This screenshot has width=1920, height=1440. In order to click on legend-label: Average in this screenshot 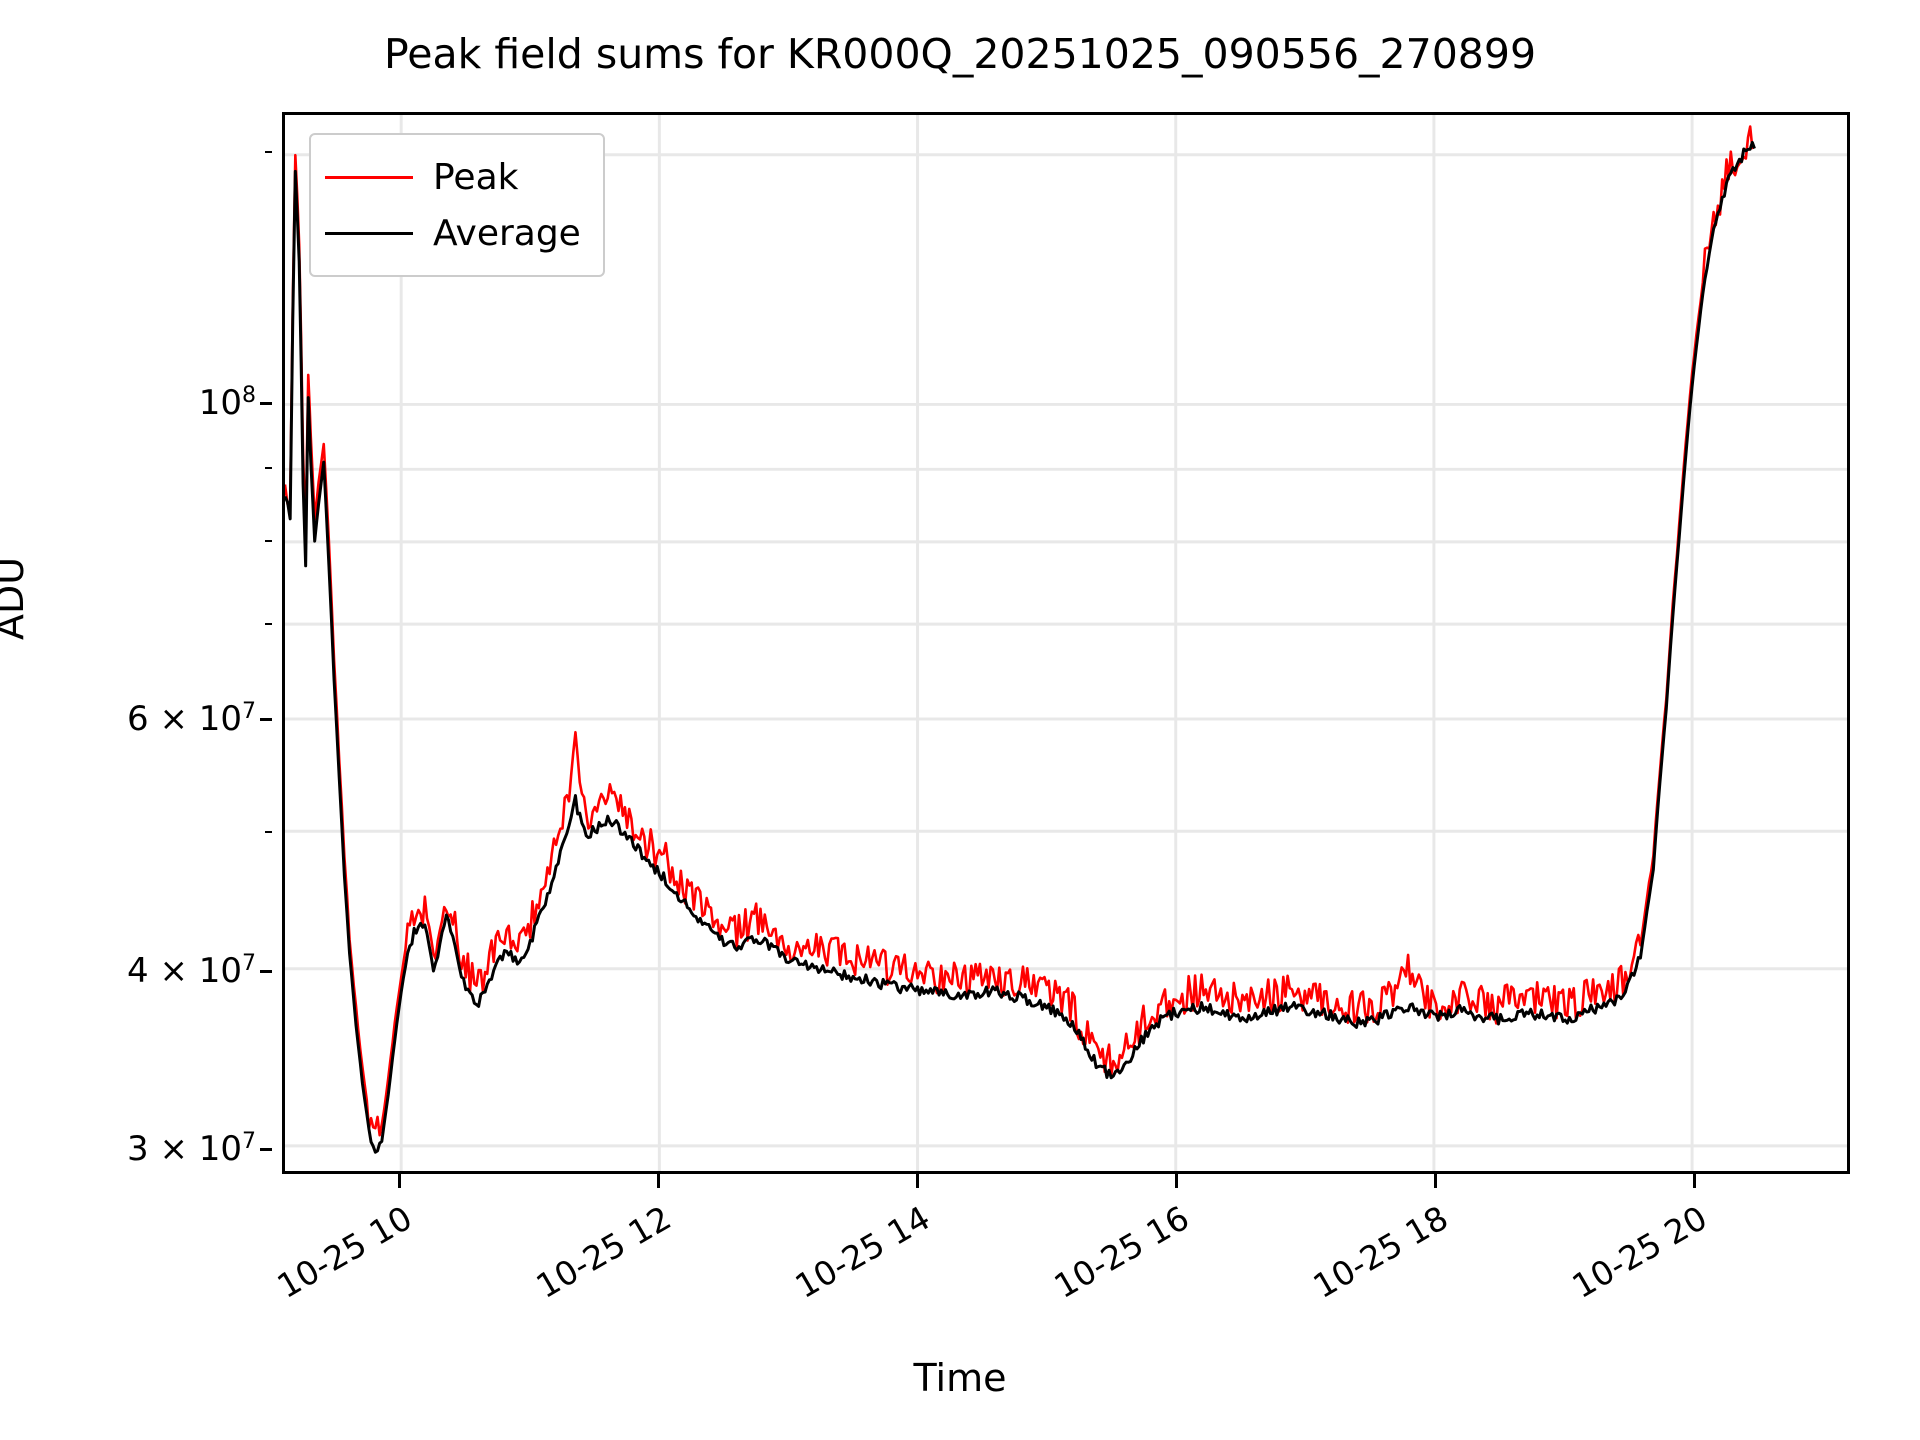, I will do `click(507, 233)`.